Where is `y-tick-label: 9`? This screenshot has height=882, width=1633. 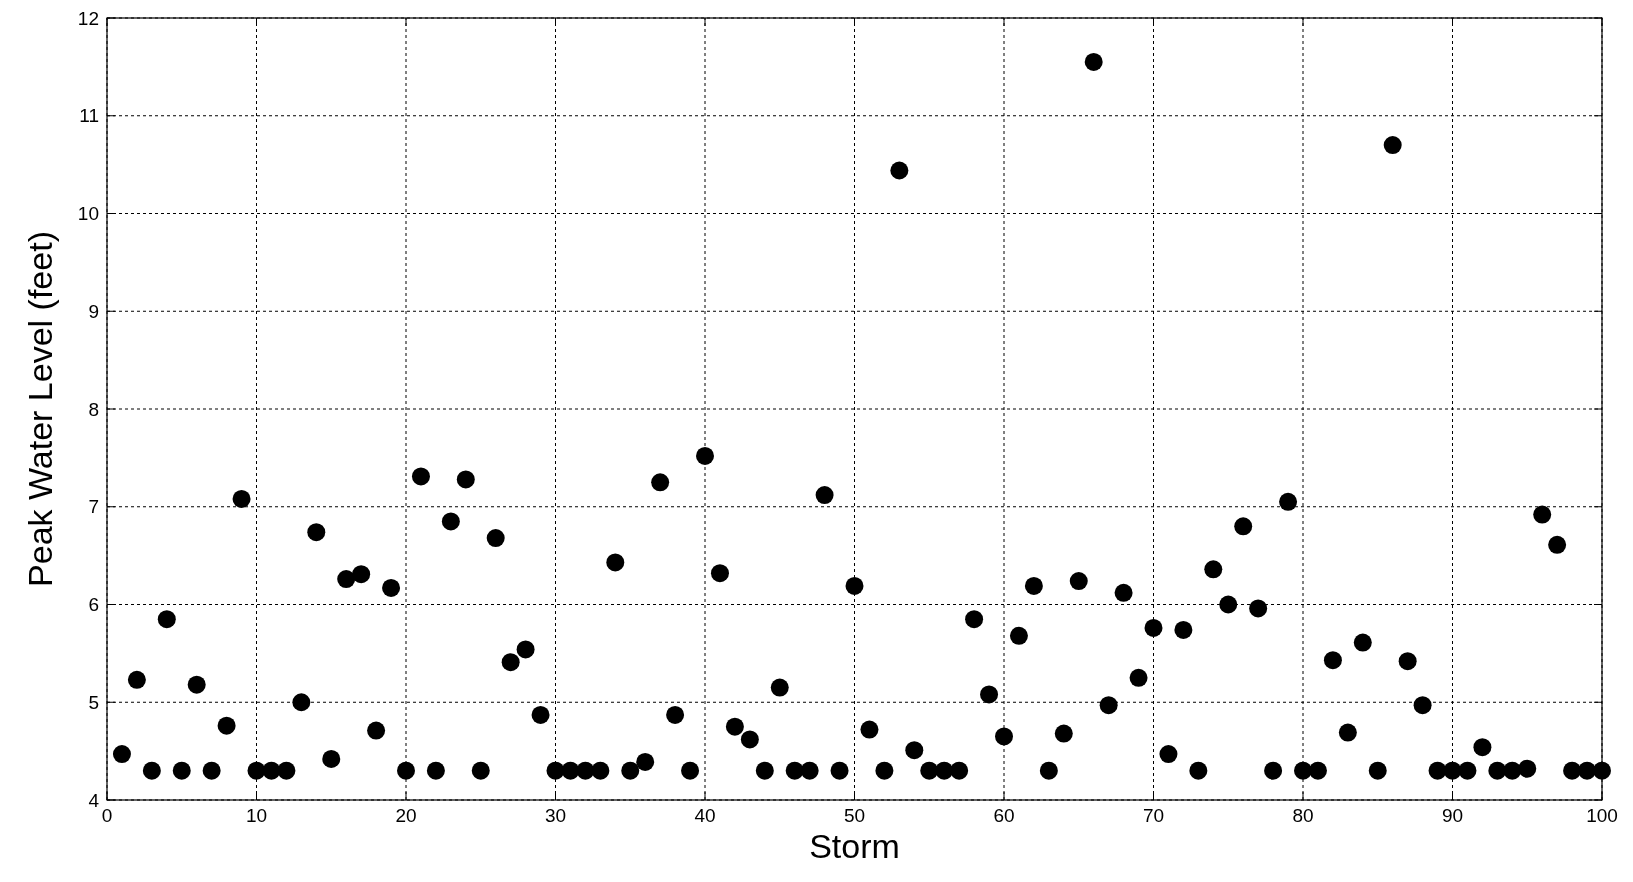
y-tick-label: 9 is located at coordinates (93, 311).